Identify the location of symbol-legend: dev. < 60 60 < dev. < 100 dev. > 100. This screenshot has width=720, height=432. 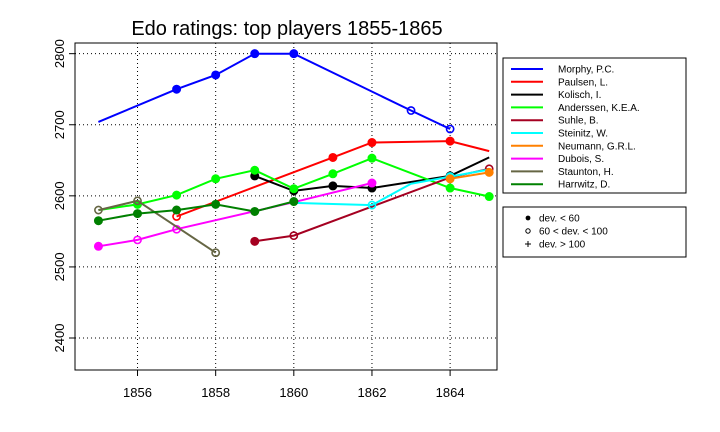
(594, 232).